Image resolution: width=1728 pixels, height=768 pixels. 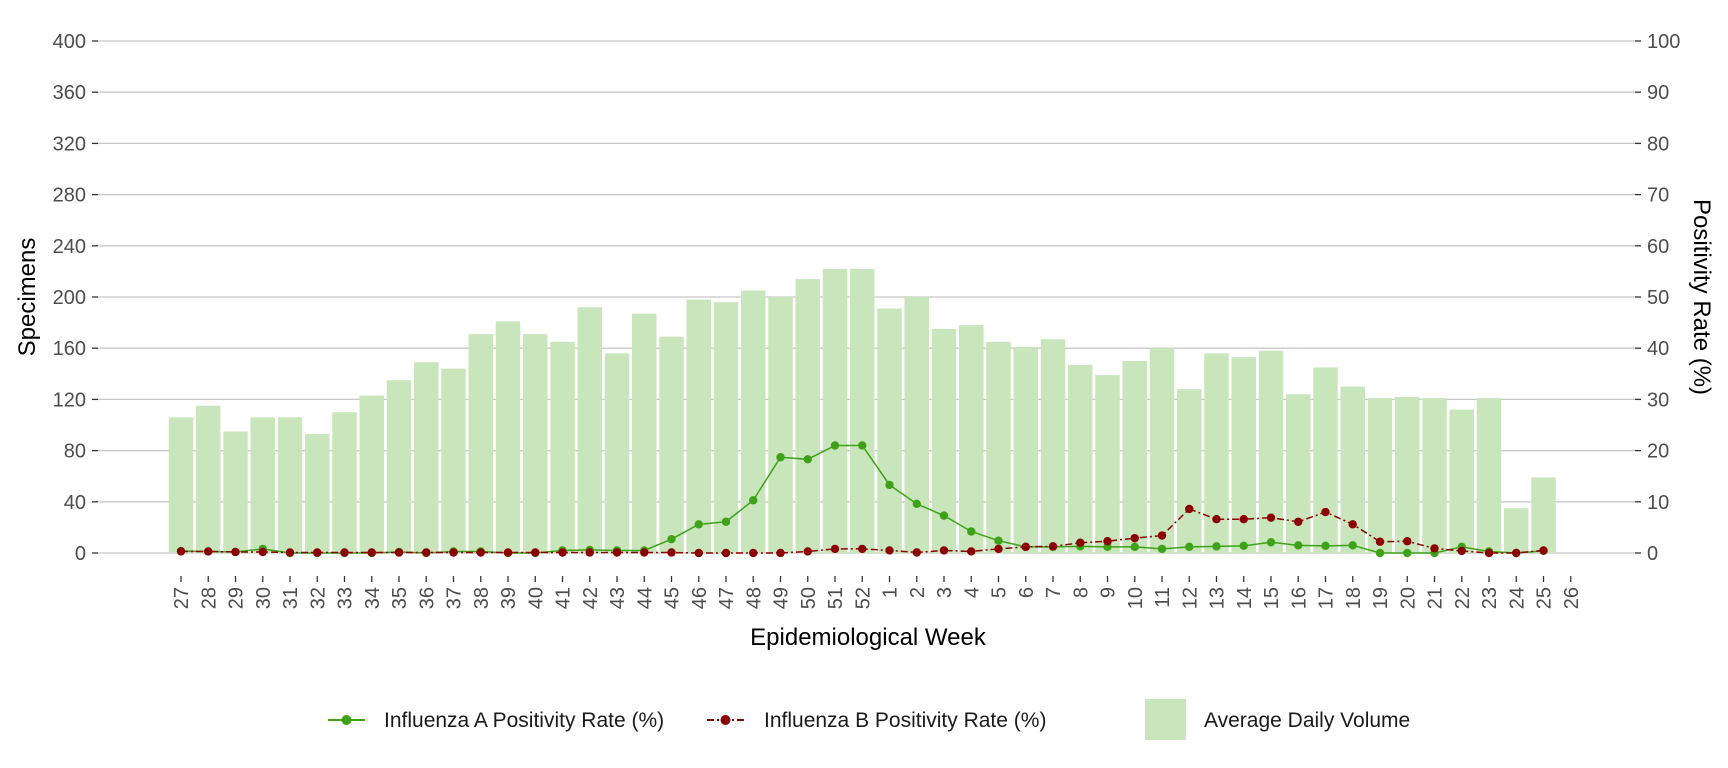 What do you see at coordinates (209, 598) in the screenshot?
I see `x-tick-label: 28` at bounding box center [209, 598].